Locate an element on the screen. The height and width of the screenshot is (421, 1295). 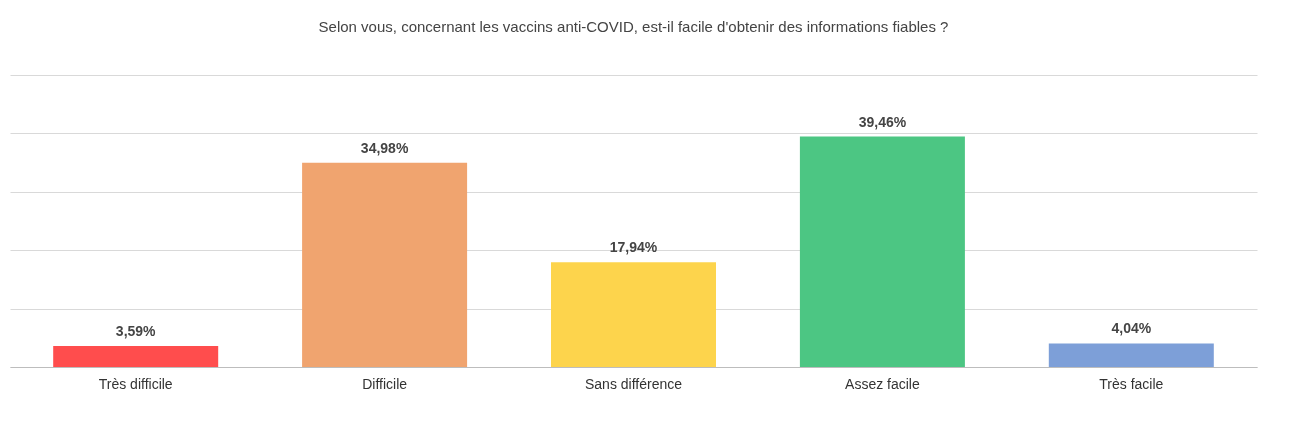
x-tick-label: Très difficile is located at coordinates (135, 383).